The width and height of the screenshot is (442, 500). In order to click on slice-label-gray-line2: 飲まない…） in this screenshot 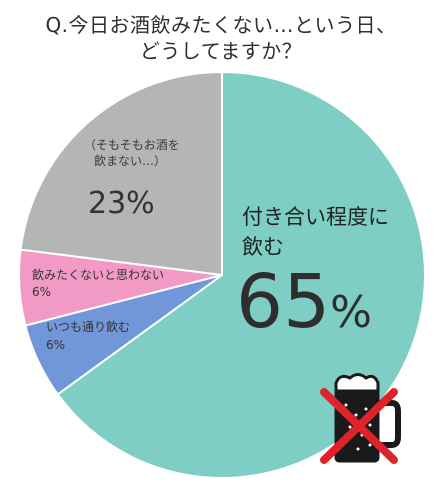, I will do `click(130, 161)`.